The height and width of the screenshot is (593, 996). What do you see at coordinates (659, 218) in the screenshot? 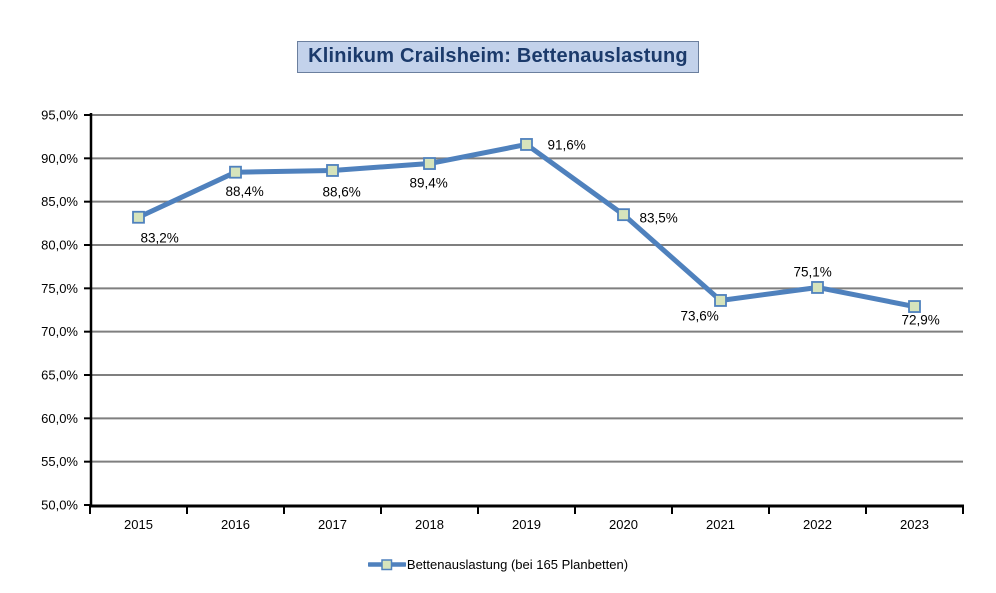
I see `data-point-label: 83,5%` at bounding box center [659, 218].